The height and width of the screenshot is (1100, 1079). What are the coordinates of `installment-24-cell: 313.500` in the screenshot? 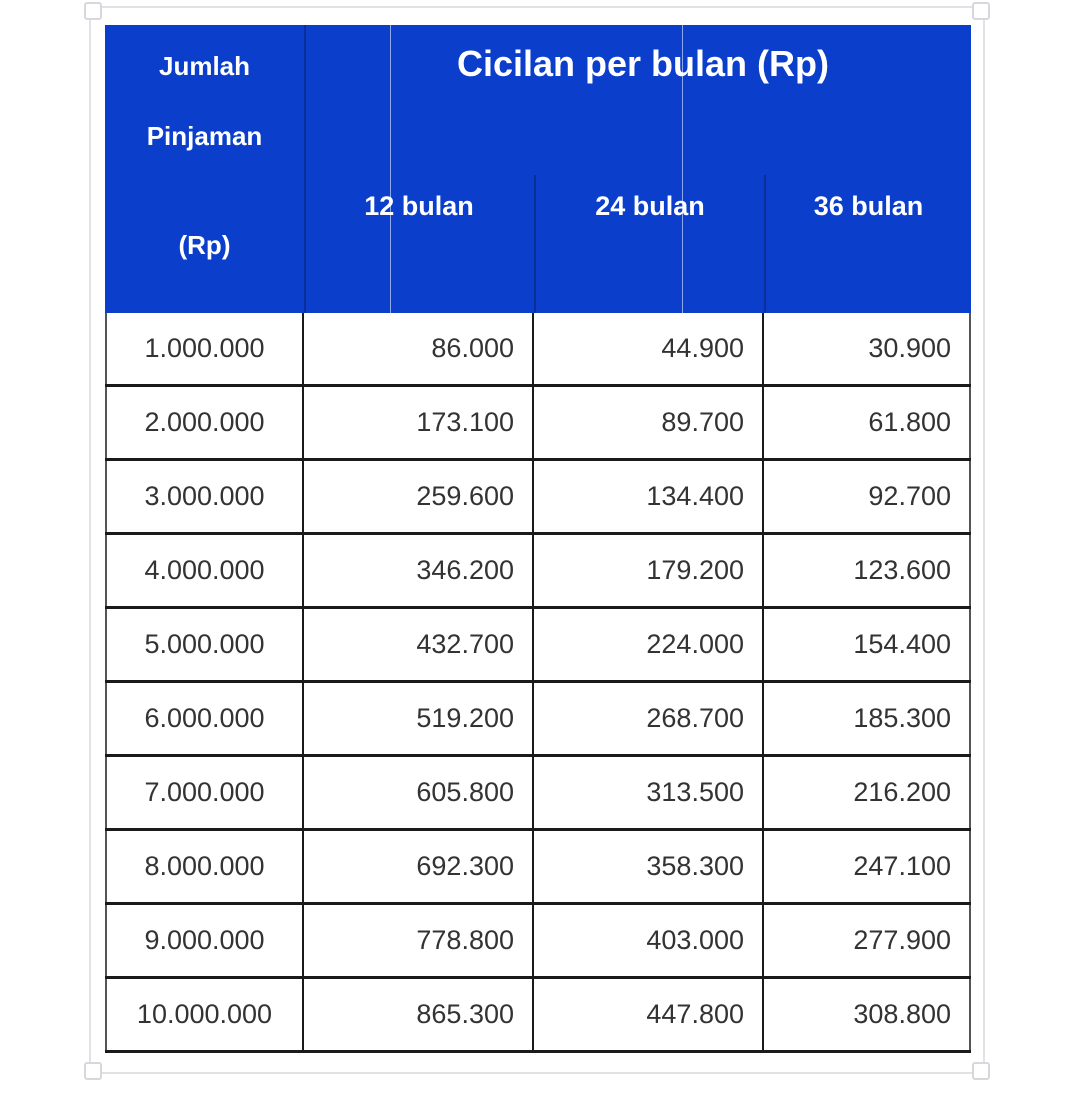 It's located at (649, 792).